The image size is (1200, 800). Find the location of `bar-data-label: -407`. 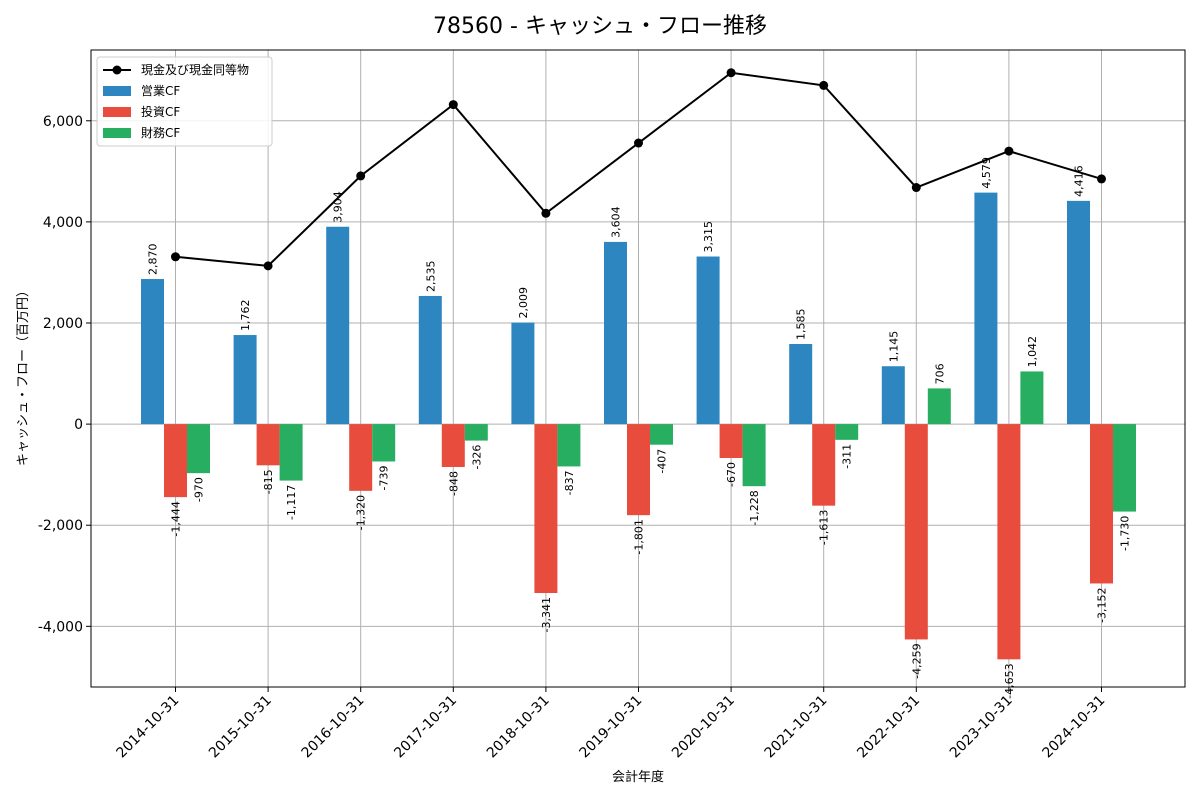

bar-data-label: -407 is located at coordinates (662, 461).